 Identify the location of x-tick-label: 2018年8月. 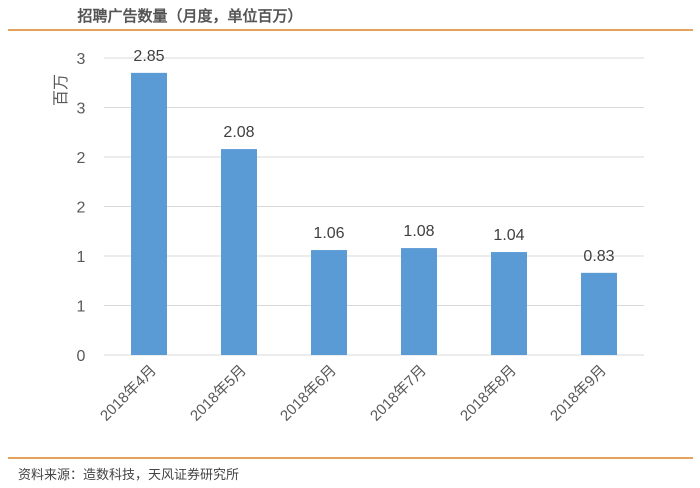
(488, 393).